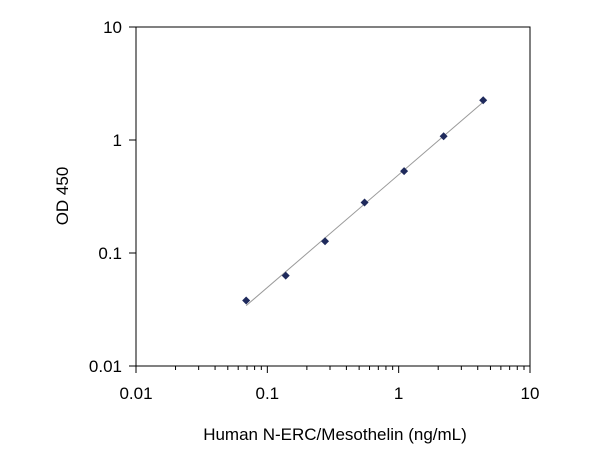  Describe the element at coordinates (117, 140) in the screenshot. I see `y-tick-label: 1` at that location.